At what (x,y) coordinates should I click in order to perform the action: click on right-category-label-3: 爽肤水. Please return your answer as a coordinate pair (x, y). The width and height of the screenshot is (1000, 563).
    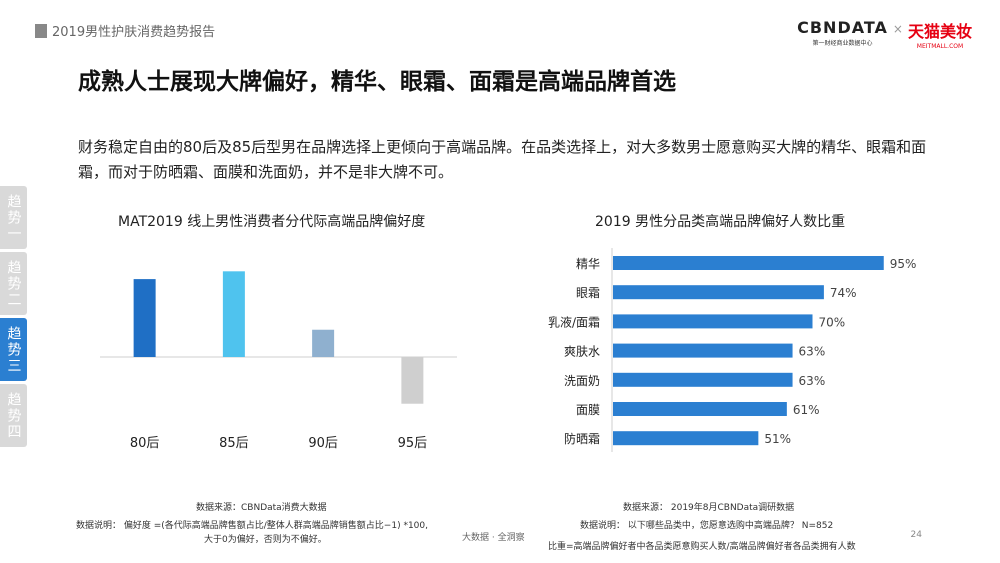
    Looking at the image, I should click on (582, 351).